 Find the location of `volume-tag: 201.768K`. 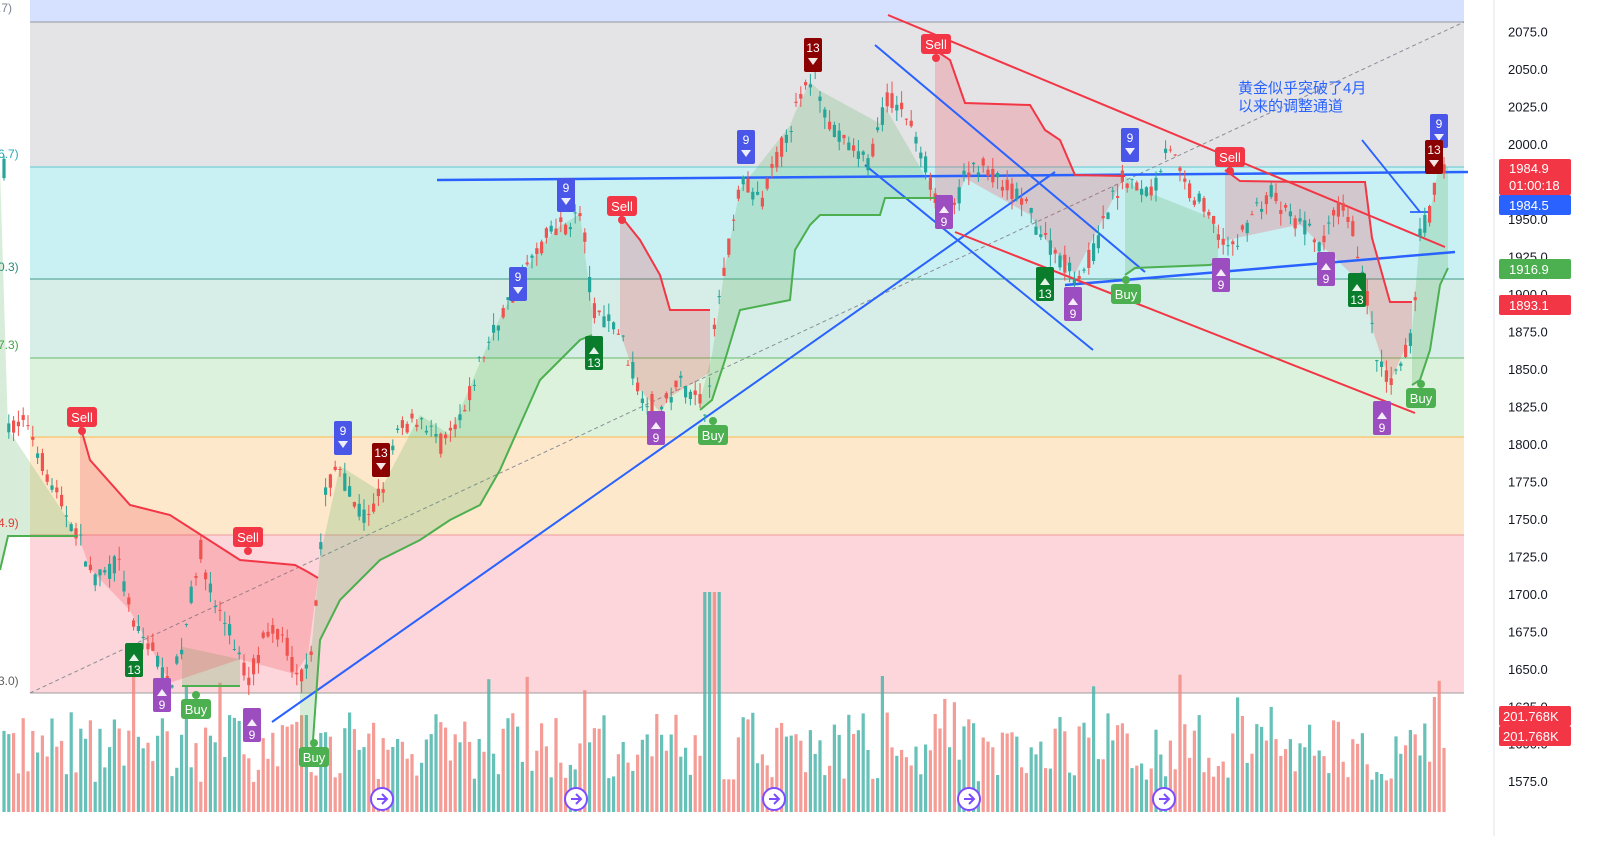

volume-tag: 201.768K is located at coordinates (1535, 716).